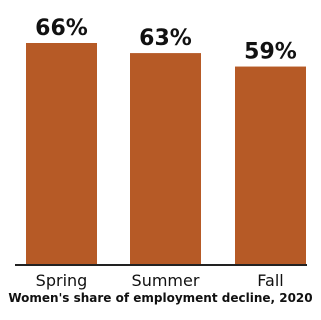  What do you see at coordinates (270, 165) in the screenshot?
I see `bar-fall` at bounding box center [270, 165].